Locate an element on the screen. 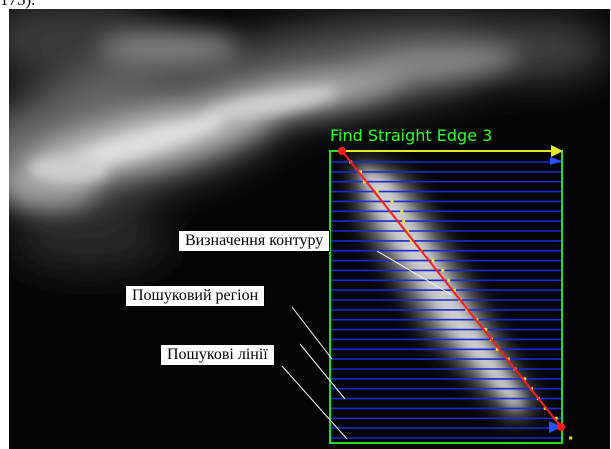 The width and height of the screenshot is (611, 449). figure-caption-fragment: 175). is located at coordinates (17, 4).